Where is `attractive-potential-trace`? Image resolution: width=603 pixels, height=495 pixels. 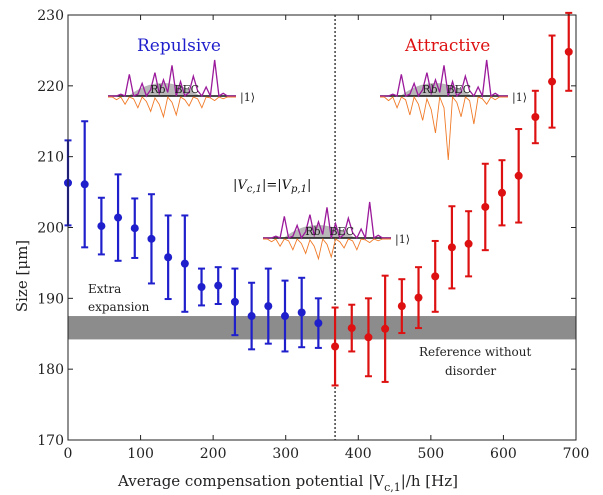
attractive-potential-trace is located at coordinates (172, 107).